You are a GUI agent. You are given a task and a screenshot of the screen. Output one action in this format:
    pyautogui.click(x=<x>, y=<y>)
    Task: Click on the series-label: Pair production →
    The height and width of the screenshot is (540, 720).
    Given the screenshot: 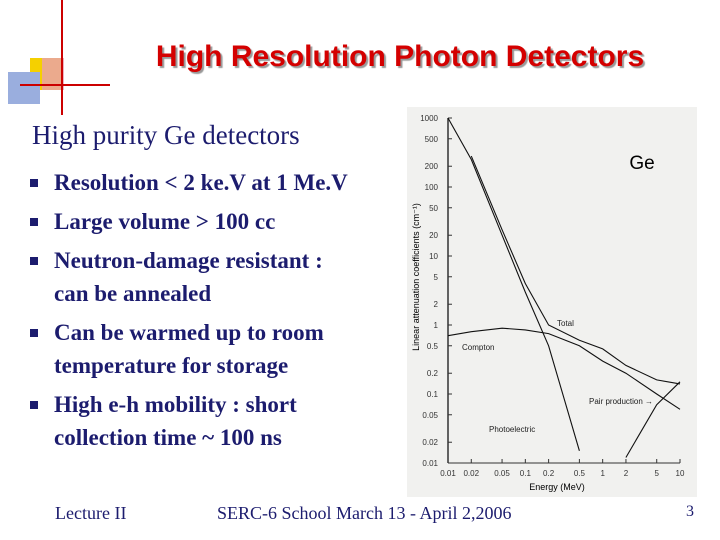 What is the action you would take?
    pyautogui.click(x=621, y=401)
    